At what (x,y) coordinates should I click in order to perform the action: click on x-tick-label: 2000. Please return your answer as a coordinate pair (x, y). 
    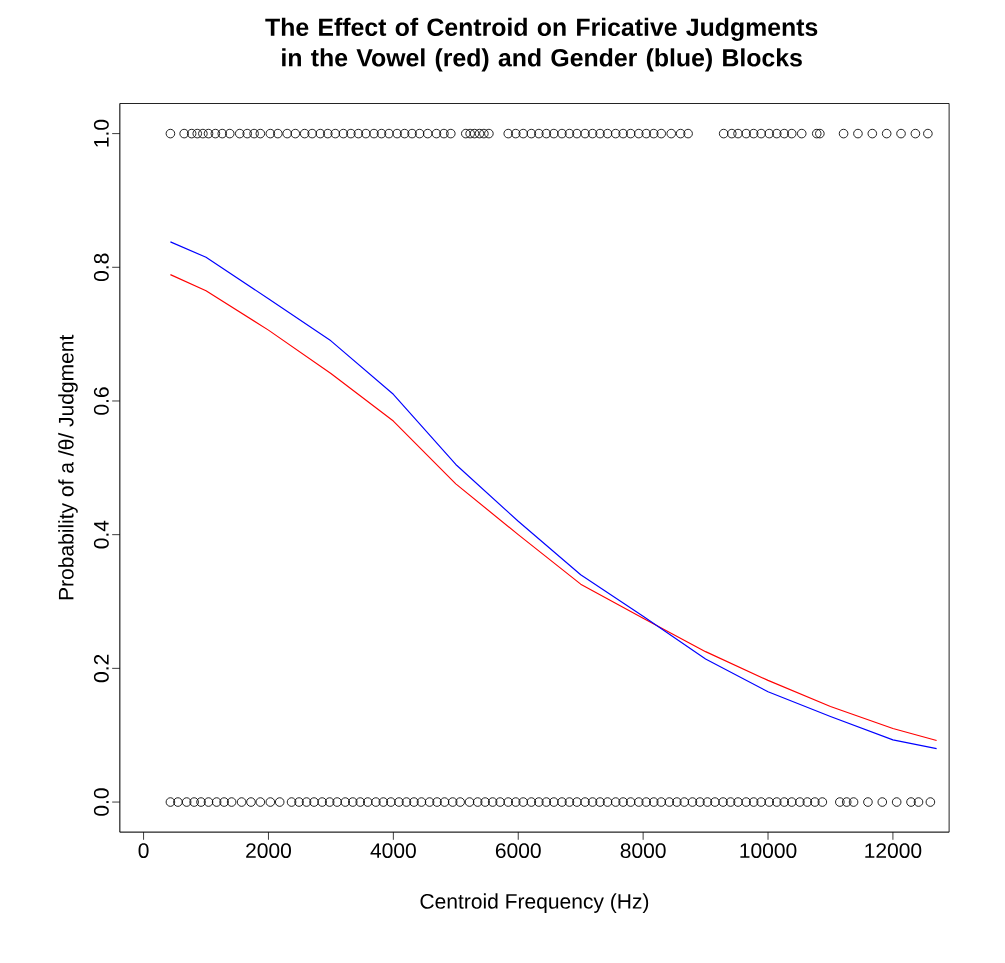
    Looking at the image, I should click on (268, 850).